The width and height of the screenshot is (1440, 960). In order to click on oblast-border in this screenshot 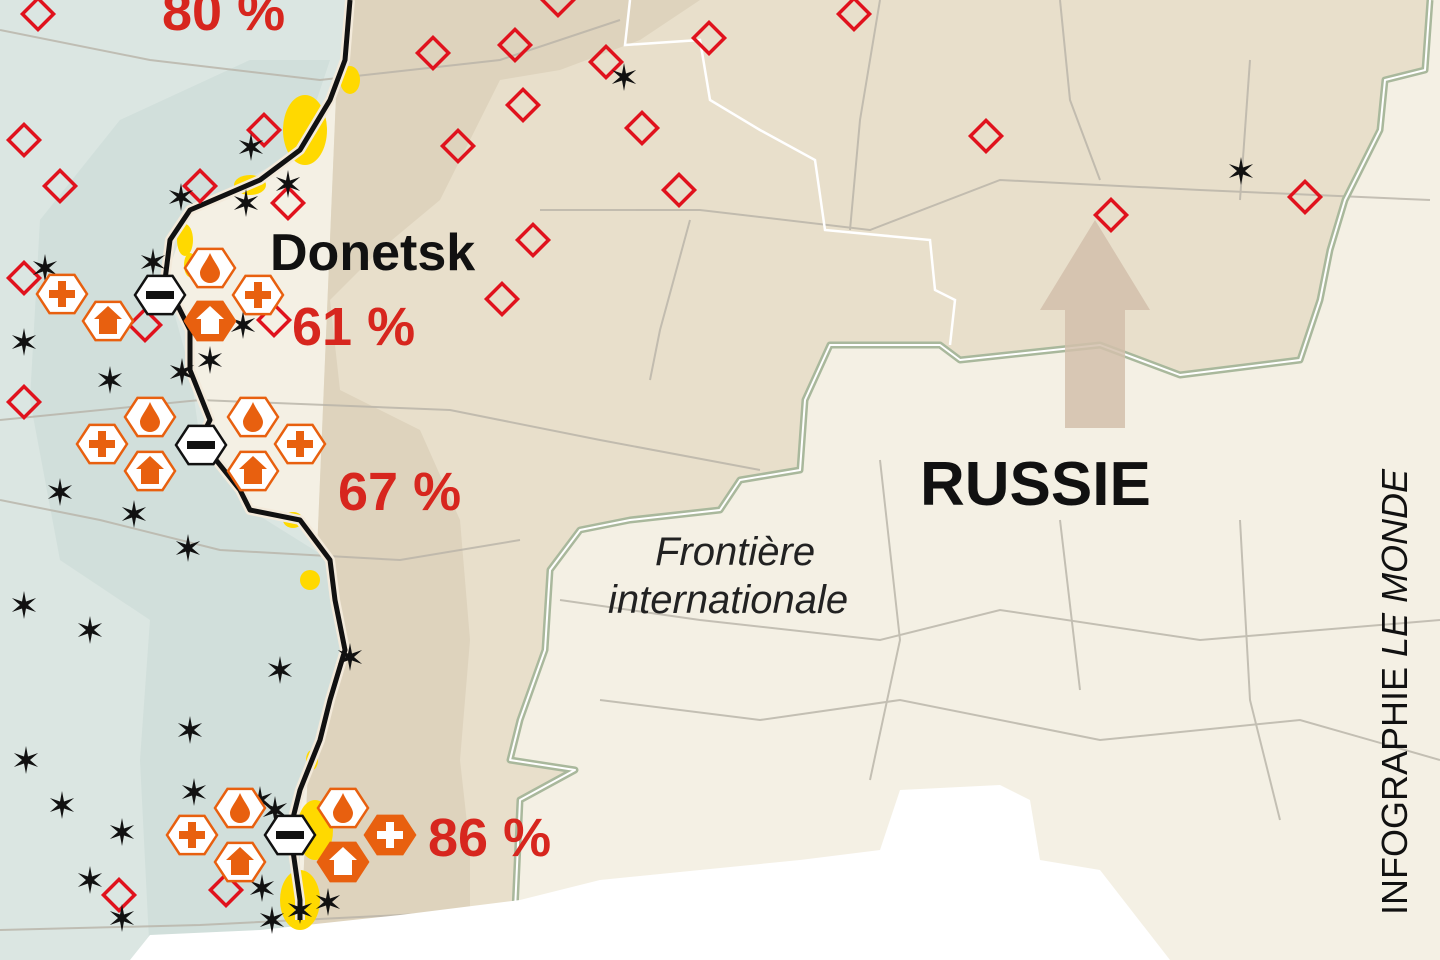, I will do `click(790, 173)`.